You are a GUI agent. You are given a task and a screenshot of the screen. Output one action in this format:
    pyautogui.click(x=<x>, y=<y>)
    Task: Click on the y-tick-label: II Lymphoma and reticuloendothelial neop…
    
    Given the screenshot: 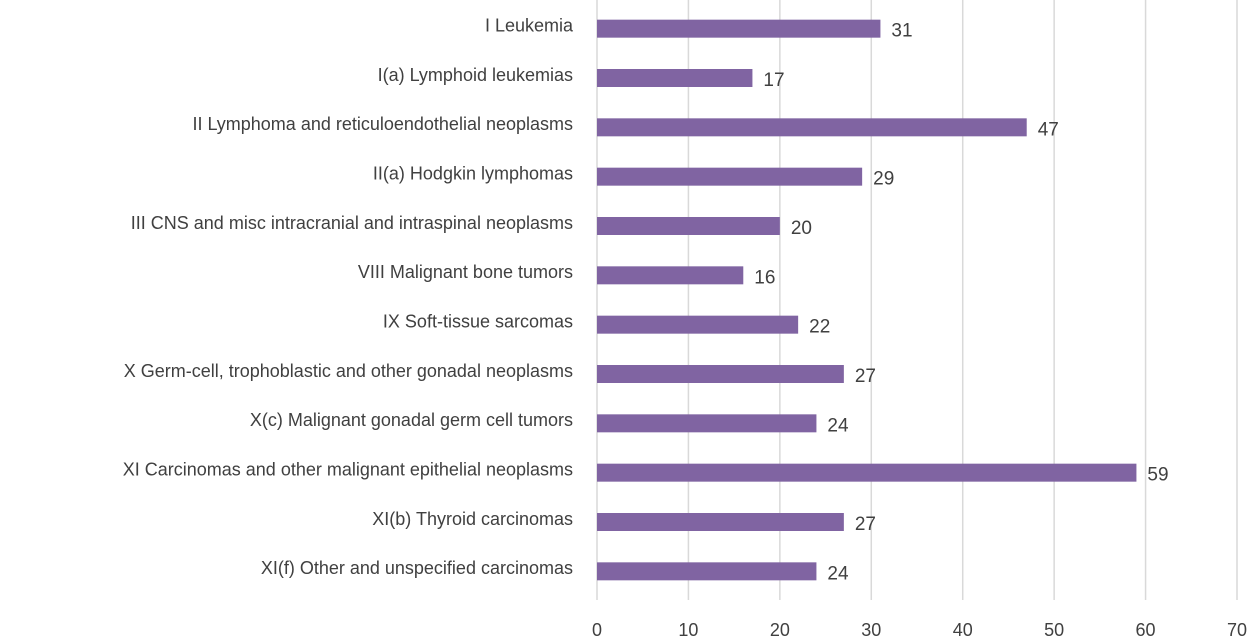 What is the action you would take?
    pyautogui.click(x=382, y=124)
    